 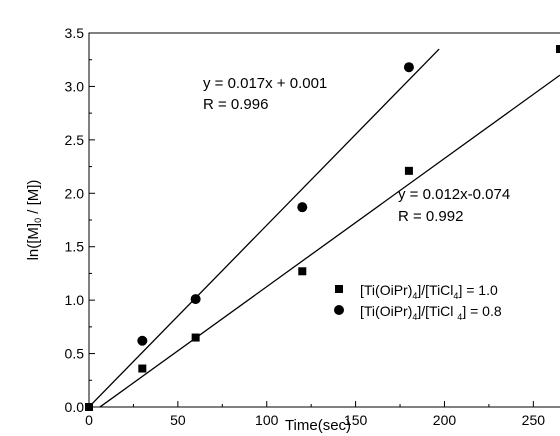 I want to click on x-tick-label: 0, so click(x=89, y=420).